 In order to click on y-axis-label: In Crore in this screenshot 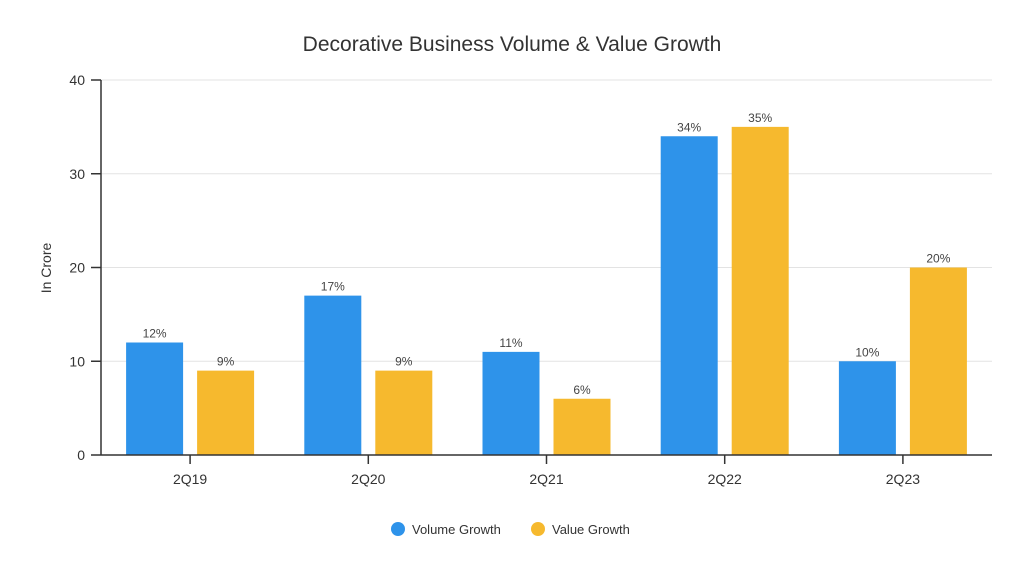, I will do `click(46, 268)`.